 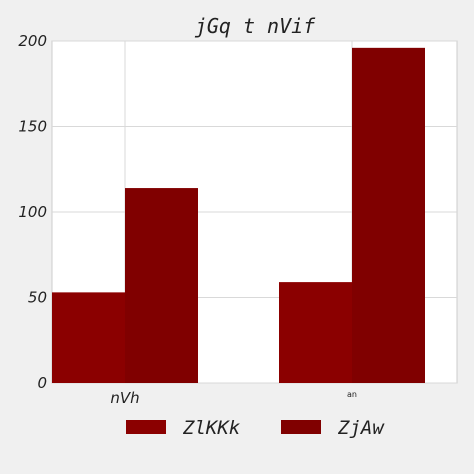 I want to click on y-tick-label-2: 100, so click(x=32, y=212).